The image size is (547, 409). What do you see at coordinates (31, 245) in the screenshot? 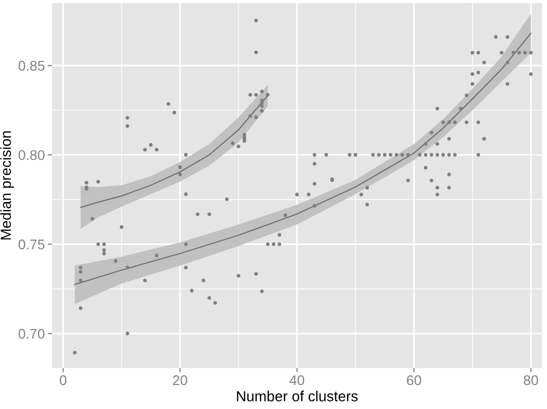
I see `y-tick-label: 0.75` at bounding box center [31, 245].